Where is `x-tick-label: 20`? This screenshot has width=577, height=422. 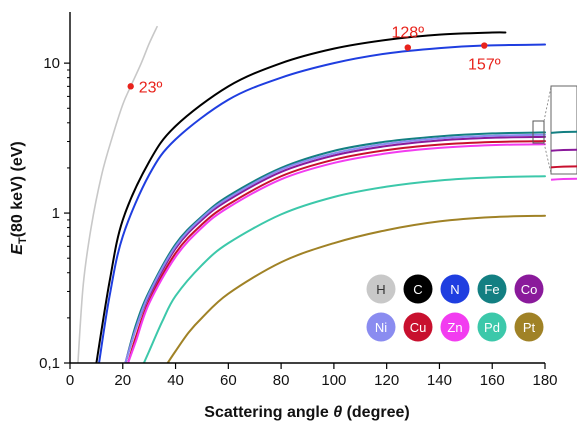 x-tick-label: 20 is located at coordinates (122, 380).